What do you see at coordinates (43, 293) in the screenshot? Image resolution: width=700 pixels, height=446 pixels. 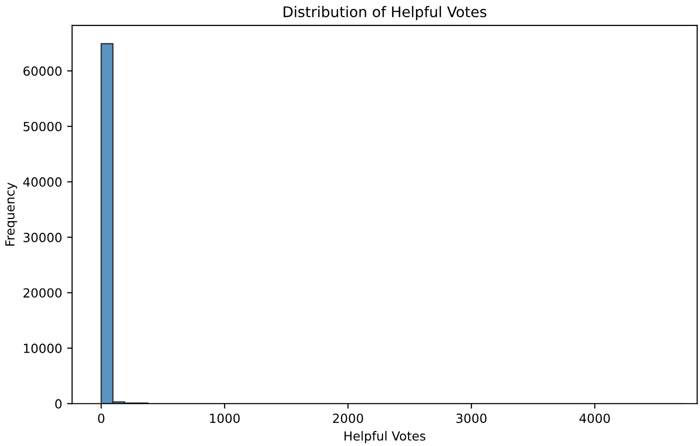 I see `y-tick-label: 20000` at bounding box center [43, 293].